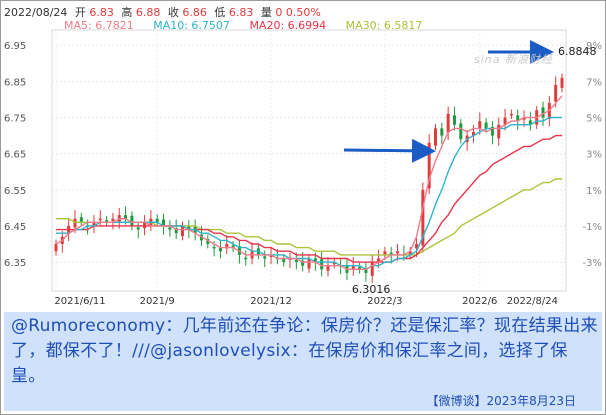  Describe the element at coordinates (577, 51) in the screenshot. I see `high-annotation: 6.8848` at that location.